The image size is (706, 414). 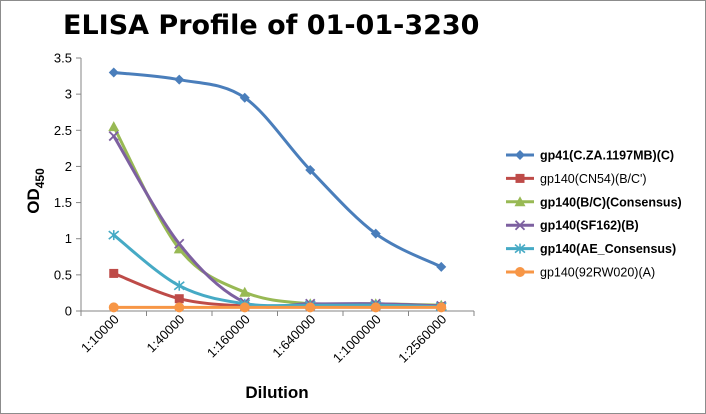 What do you see at coordinates (293, 336) in the screenshot?
I see `x-tick-label: 1:640000` at bounding box center [293, 336].